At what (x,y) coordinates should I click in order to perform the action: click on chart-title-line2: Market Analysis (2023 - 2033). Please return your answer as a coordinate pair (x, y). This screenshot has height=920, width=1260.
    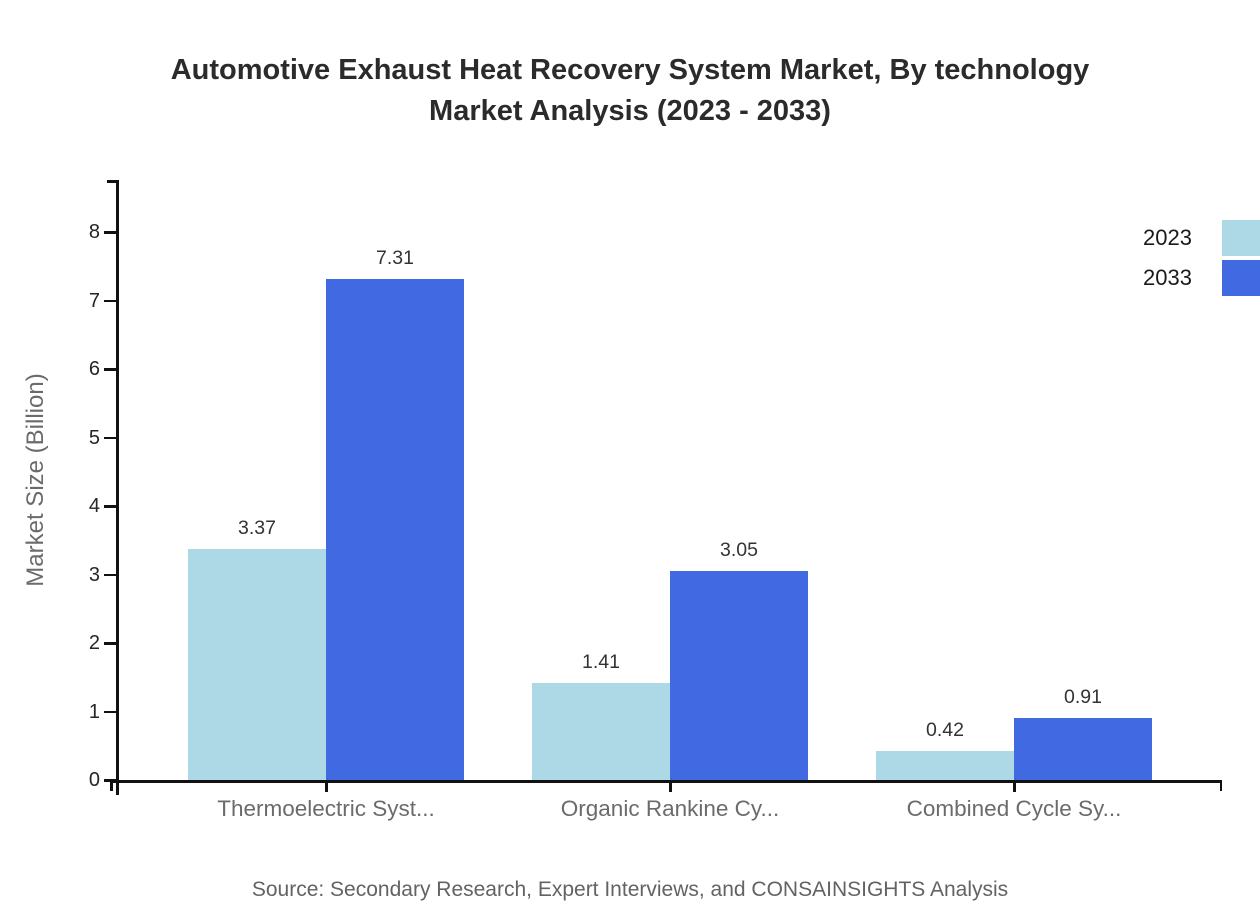
    Looking at the image, I should click on (630, 111).